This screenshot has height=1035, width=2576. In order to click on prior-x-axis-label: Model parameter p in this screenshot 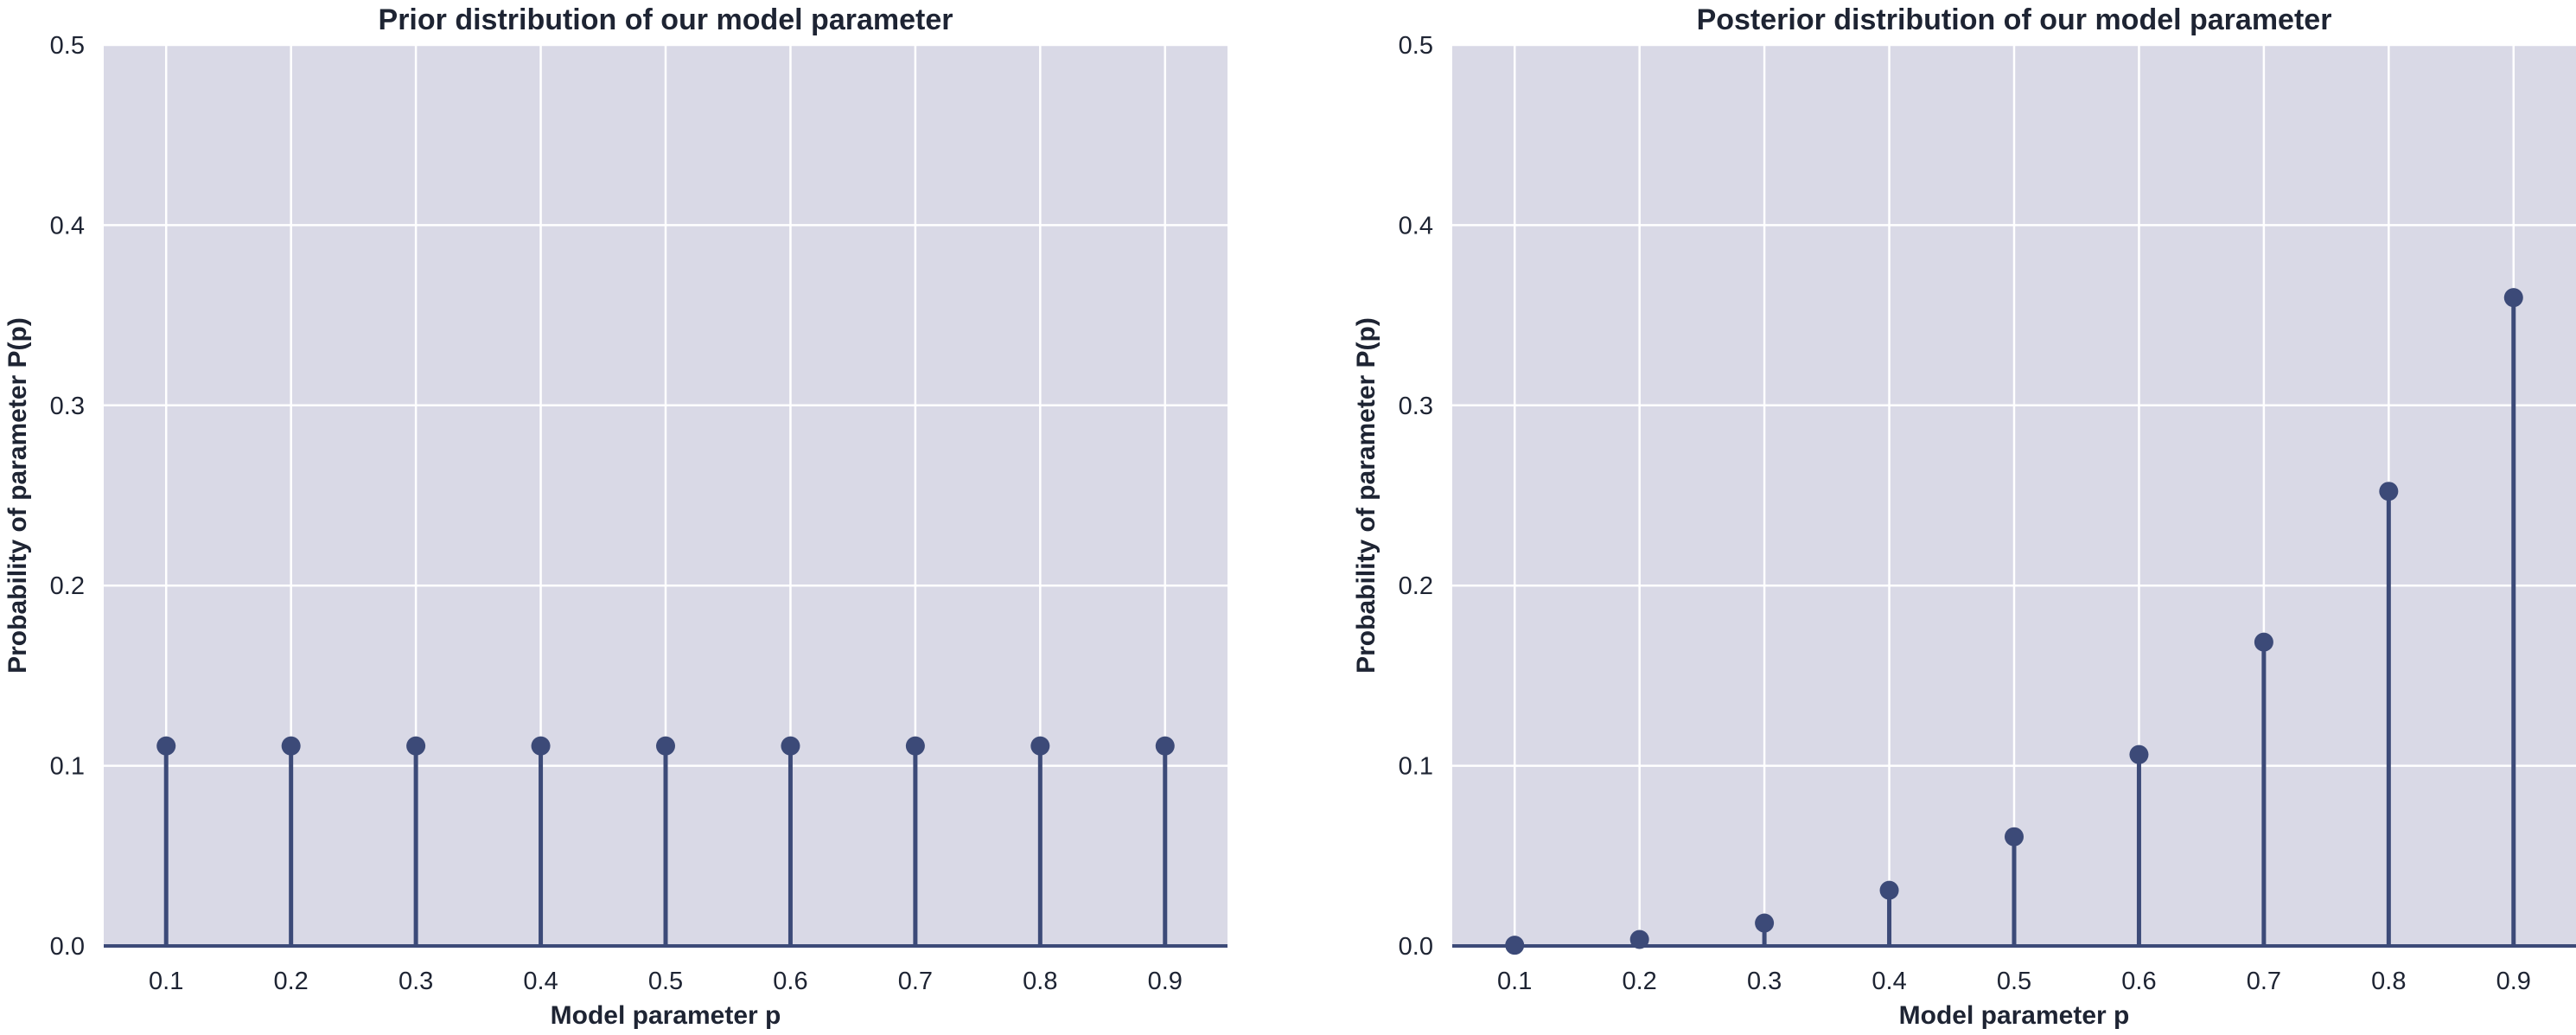, I will do `click(666, 1015)`.